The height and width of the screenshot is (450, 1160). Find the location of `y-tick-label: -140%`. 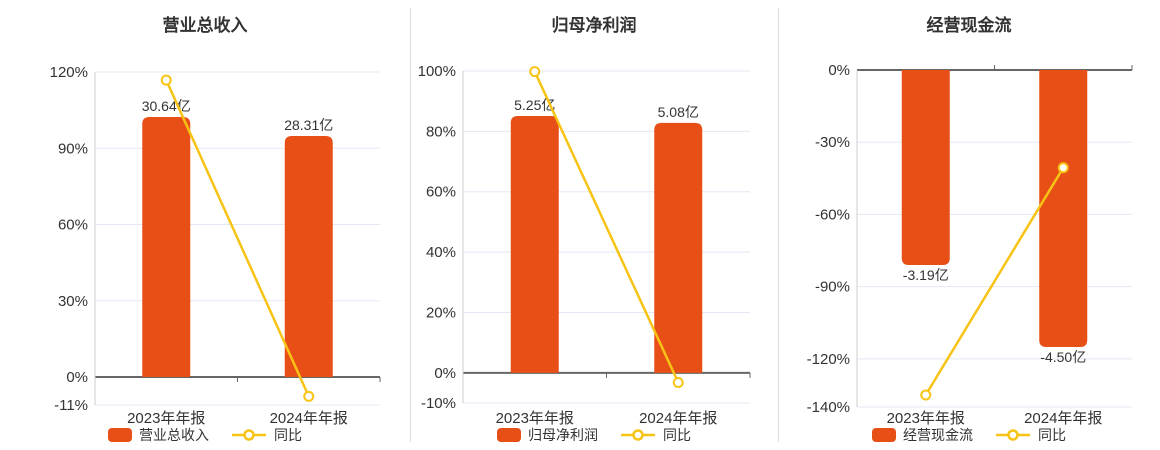

y-tick-label: -140% is located at coordinates (828, 407).